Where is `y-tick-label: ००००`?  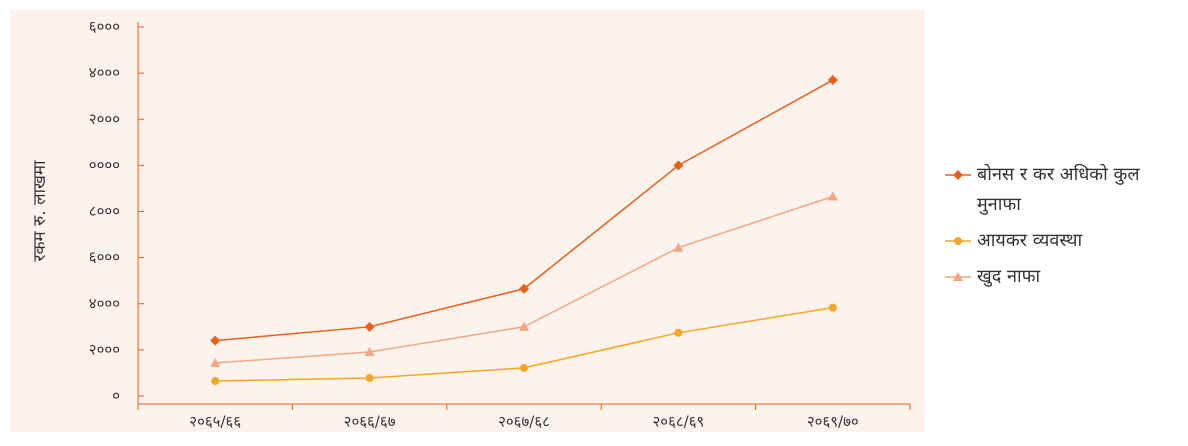 y-tick-label: ०००० is located at coordinates (104, 165).